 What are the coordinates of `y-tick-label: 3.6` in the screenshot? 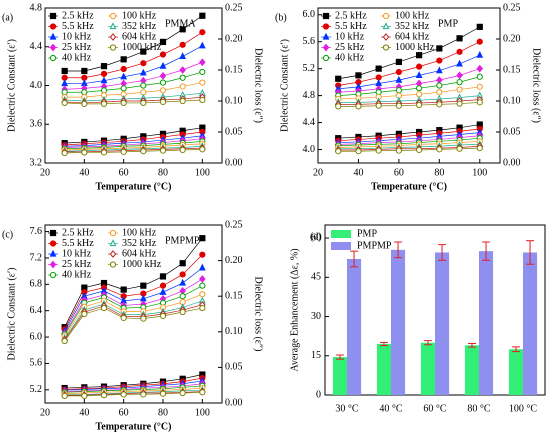 It's located at (36, 124).